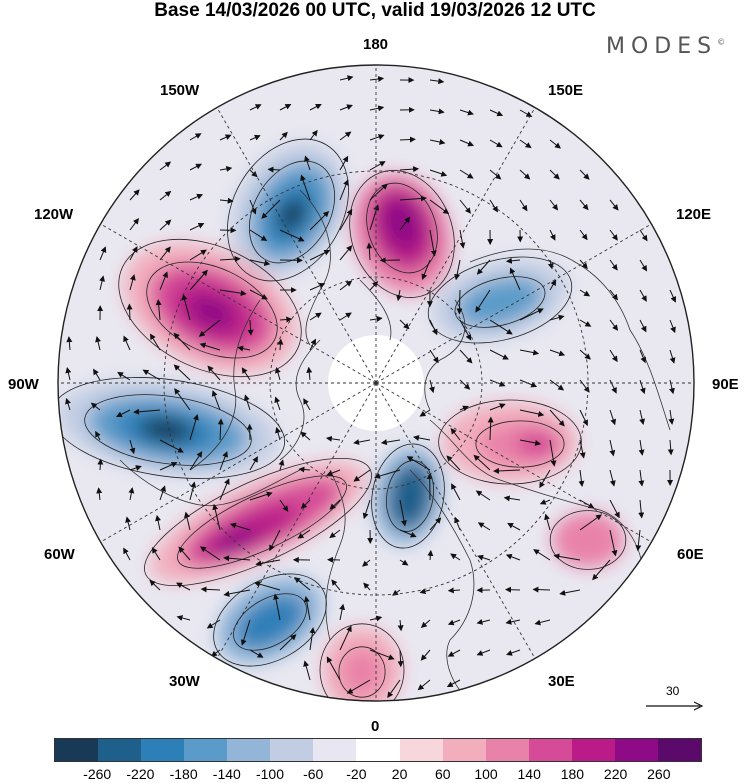 The height and width of the screenshot is (783, 750). I want to click on colorbar-tick-label: -180, so click(183, 774).